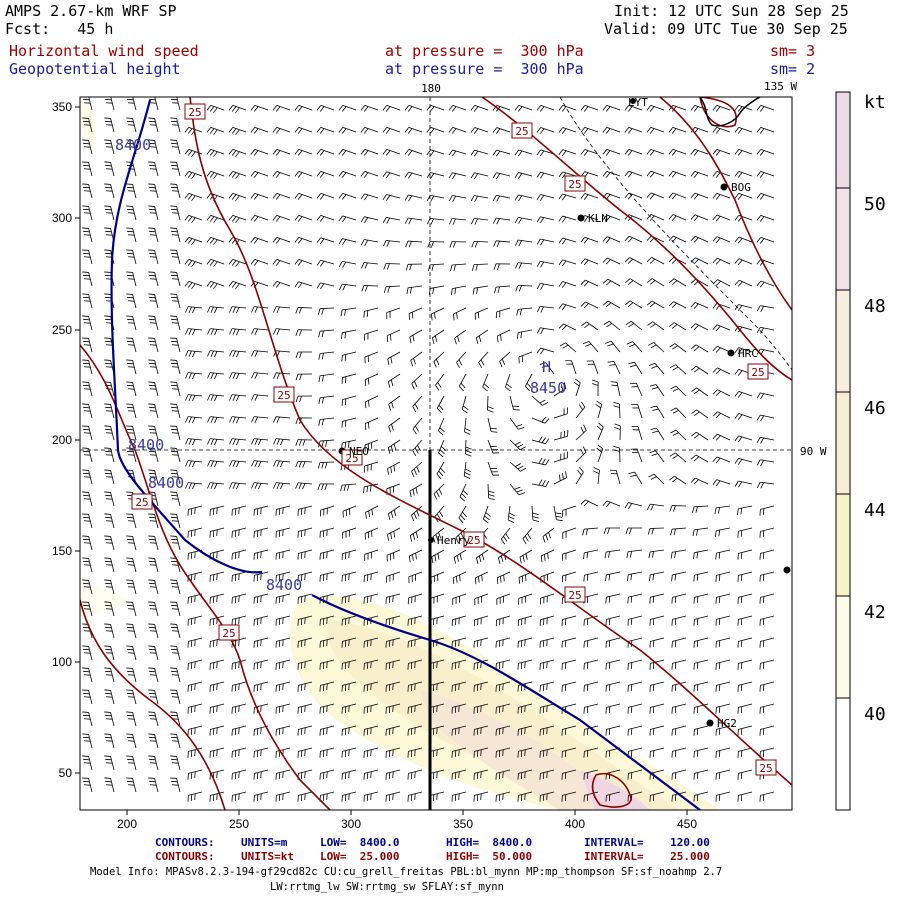  What do you see at coordinates (875, 306) in the screenshot?
I see `colorbar-label-48: 48` at bounding box center [875, 306].